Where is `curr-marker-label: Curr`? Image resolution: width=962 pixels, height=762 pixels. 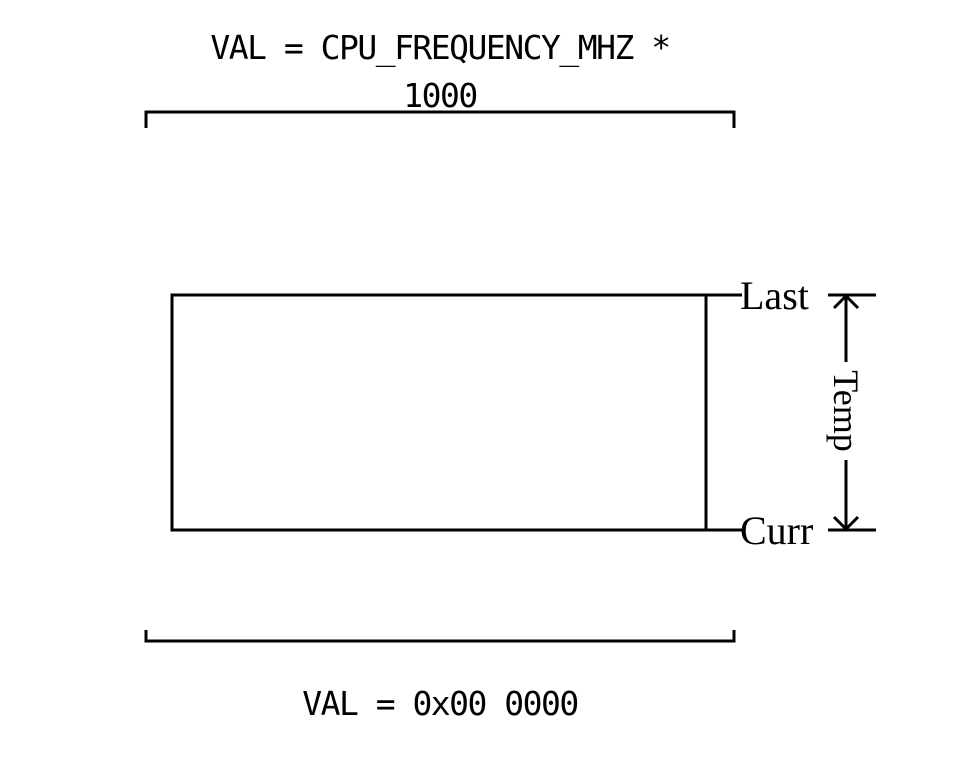
curr-marker-label: Curr is located at coordinates (776, 530).